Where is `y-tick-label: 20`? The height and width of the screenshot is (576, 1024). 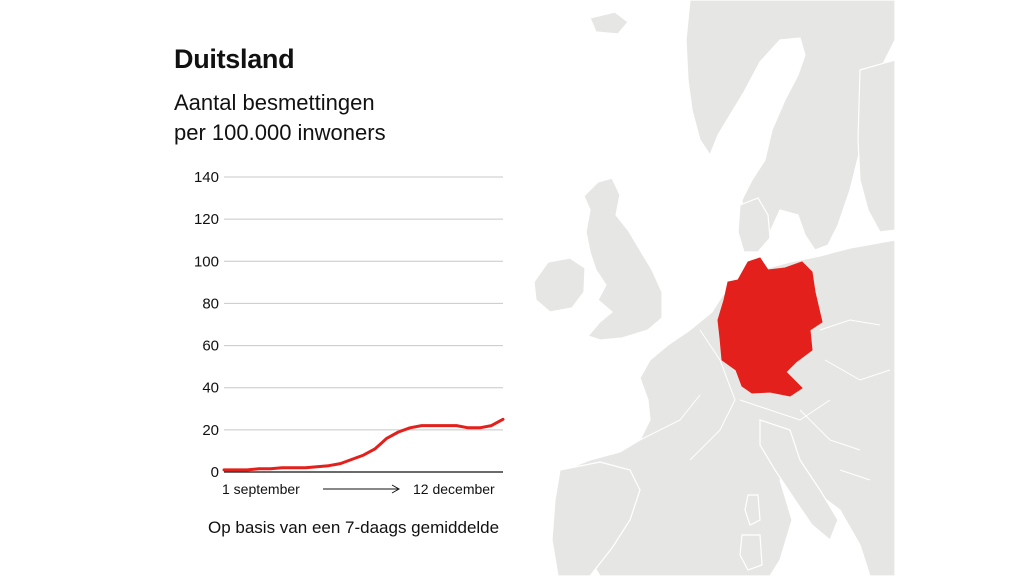 y-tick-label: 20 is located at coordinates (210, 430).